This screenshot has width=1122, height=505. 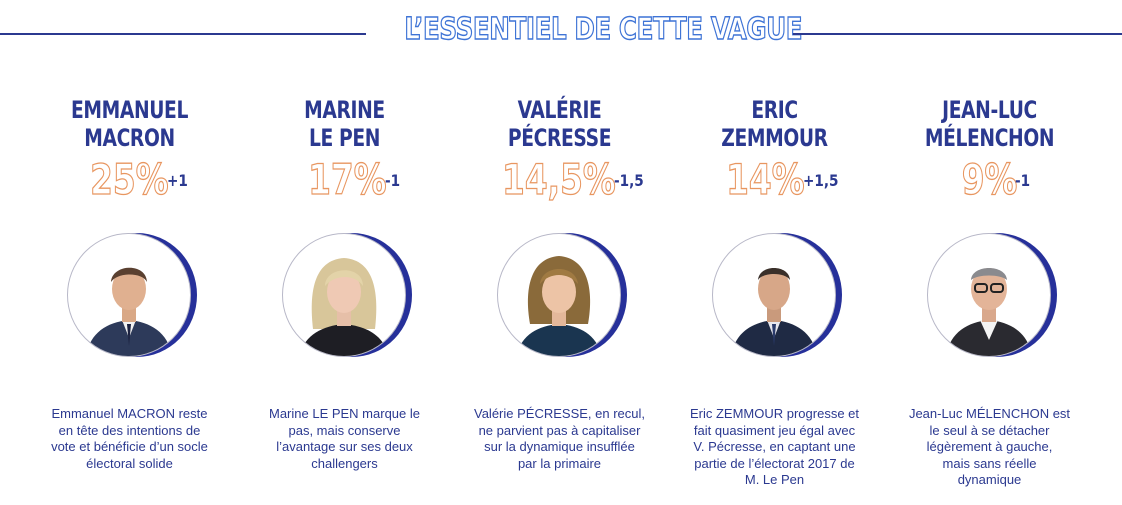 I want to click on candidate-name: ERIC ZEMMOUR, so click(x=774, y=124).